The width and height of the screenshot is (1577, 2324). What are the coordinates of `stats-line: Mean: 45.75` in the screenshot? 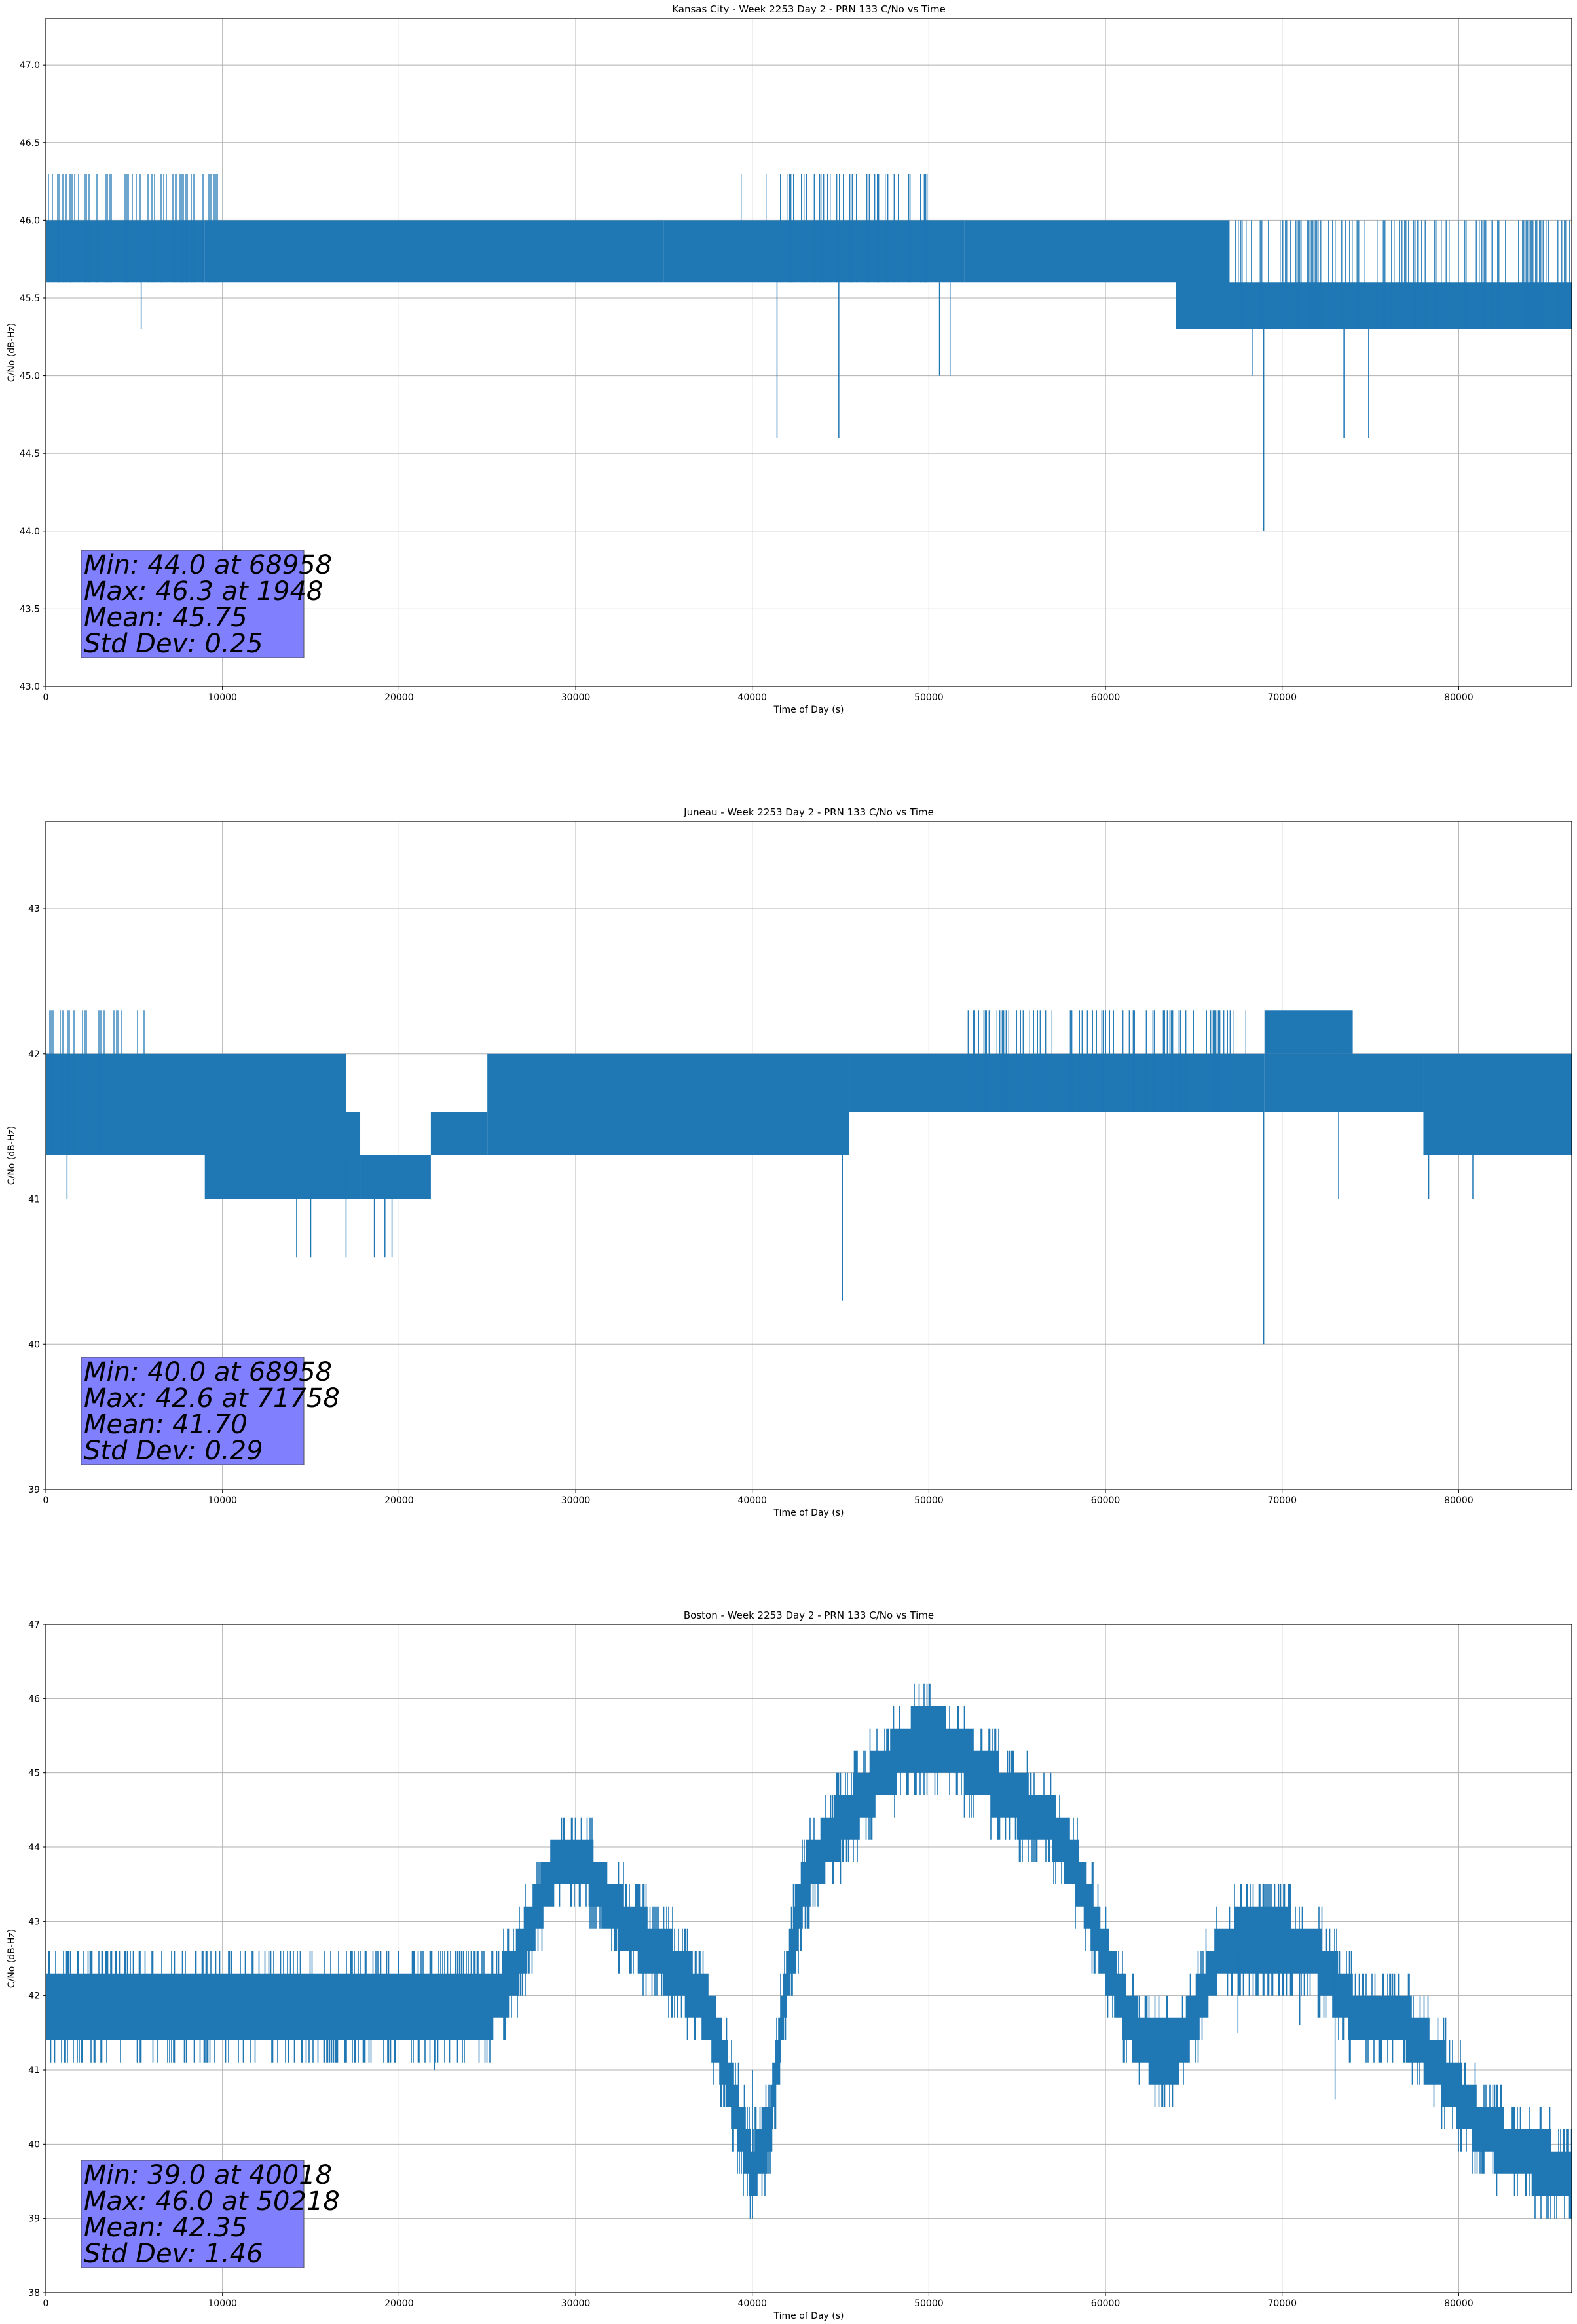 It's located at (166, 618).